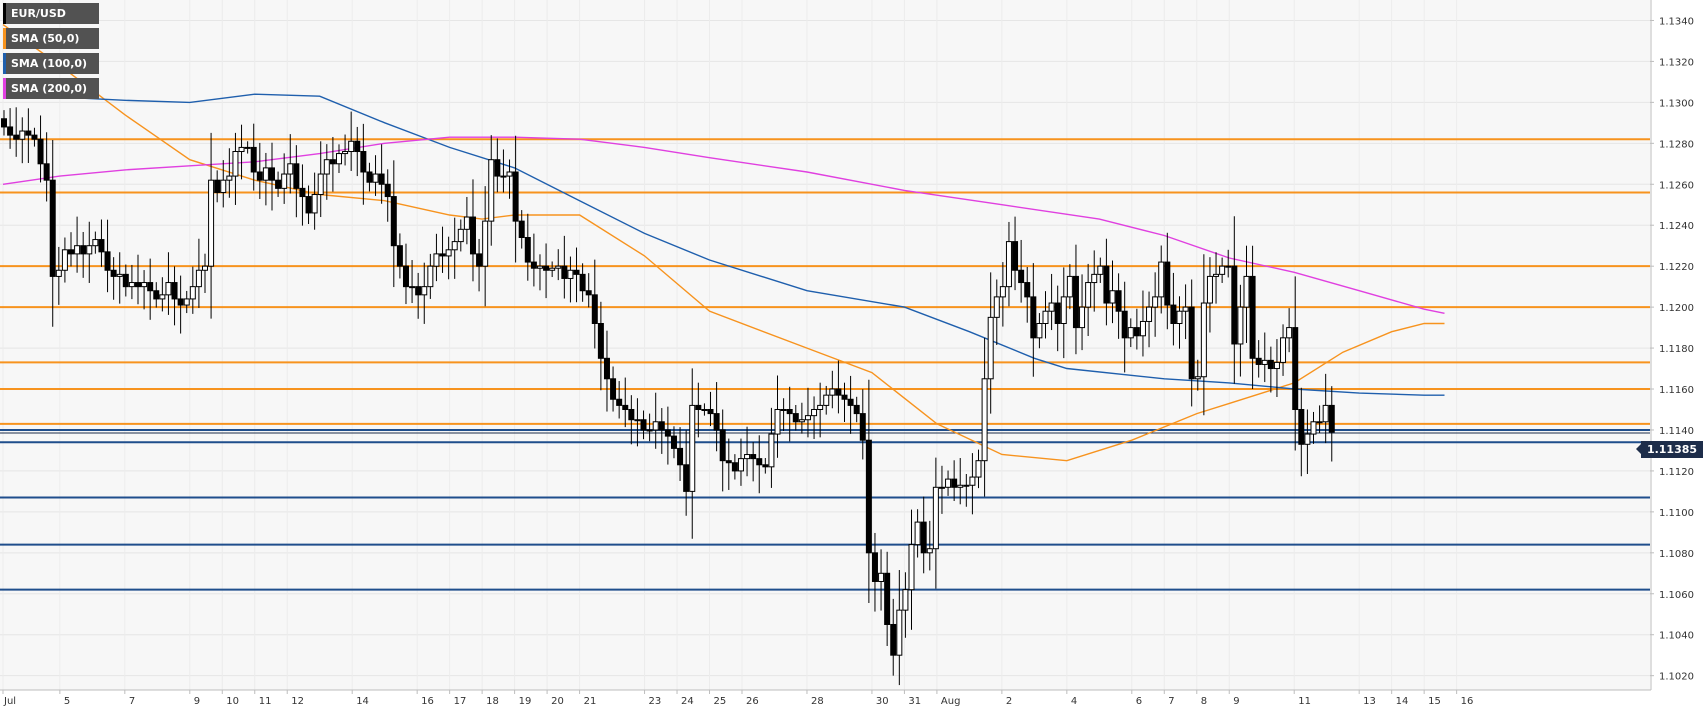  What do you see at coordinates (38, 13) in the screenshot?
I see `legend-label: EUR/USD` at bounding box center [38, 13].